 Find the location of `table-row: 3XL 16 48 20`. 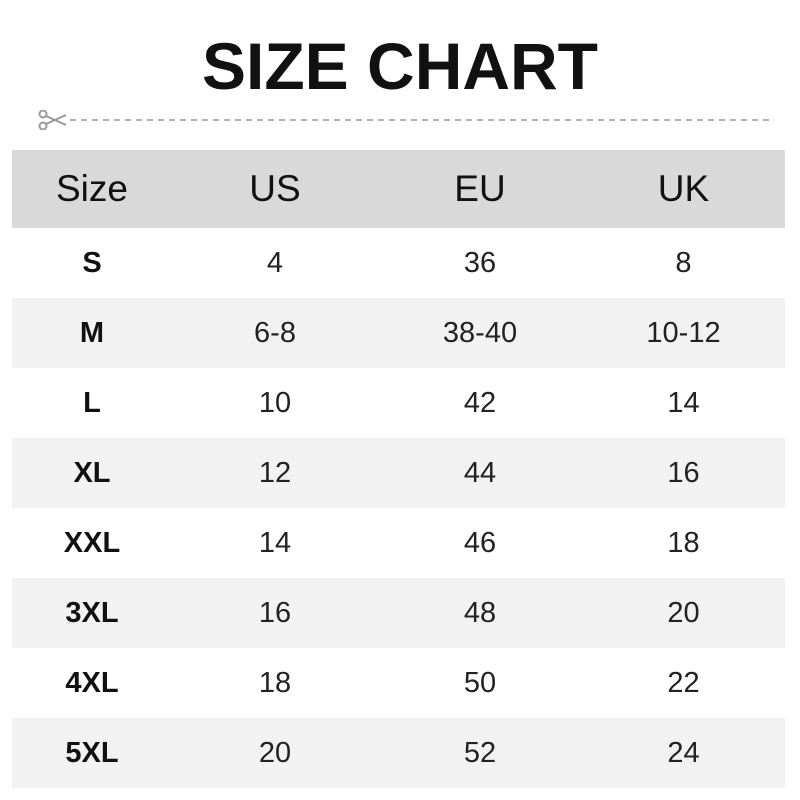

table-row: 3XL 16 48 20 is located at coordinates (398, 613).